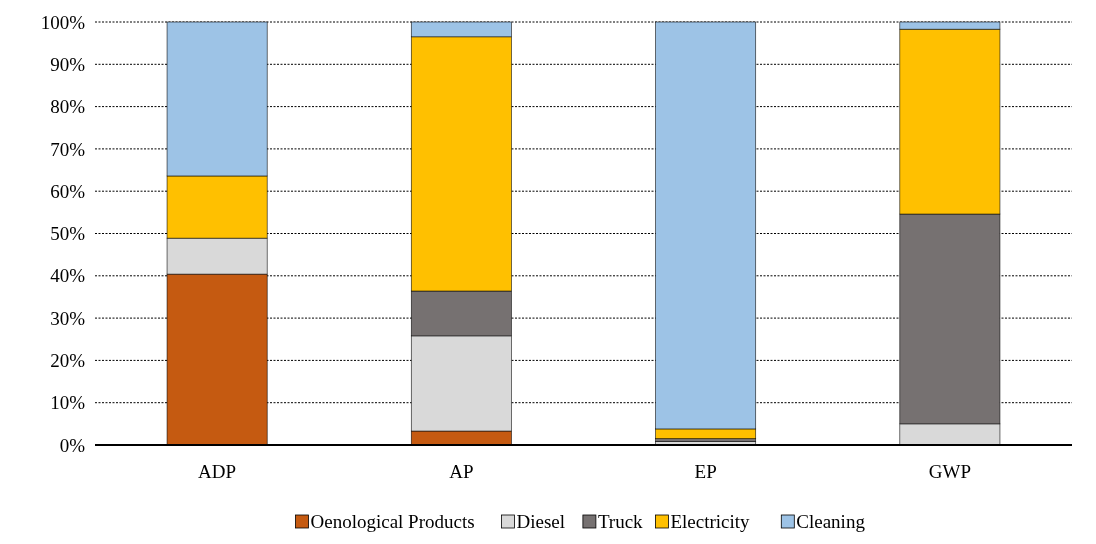 The image size is (1096, 544). I want to click on y-tick-label: 50%, so click(68, 234).